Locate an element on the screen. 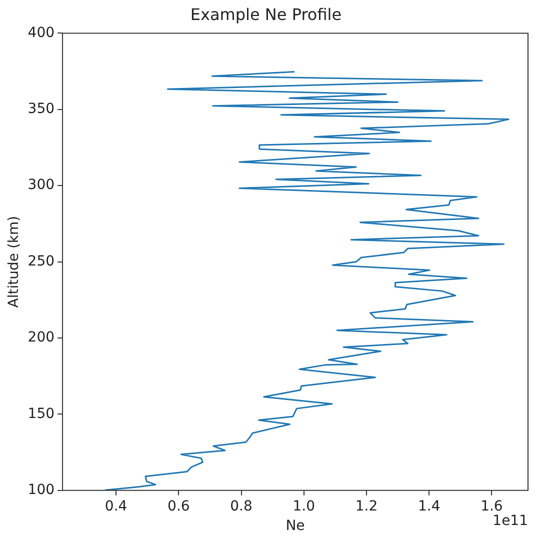 Image resolution: width=558 pixels, height=537 pixels. x-tick-label: 1.6 is located at coordinates (491, 506).